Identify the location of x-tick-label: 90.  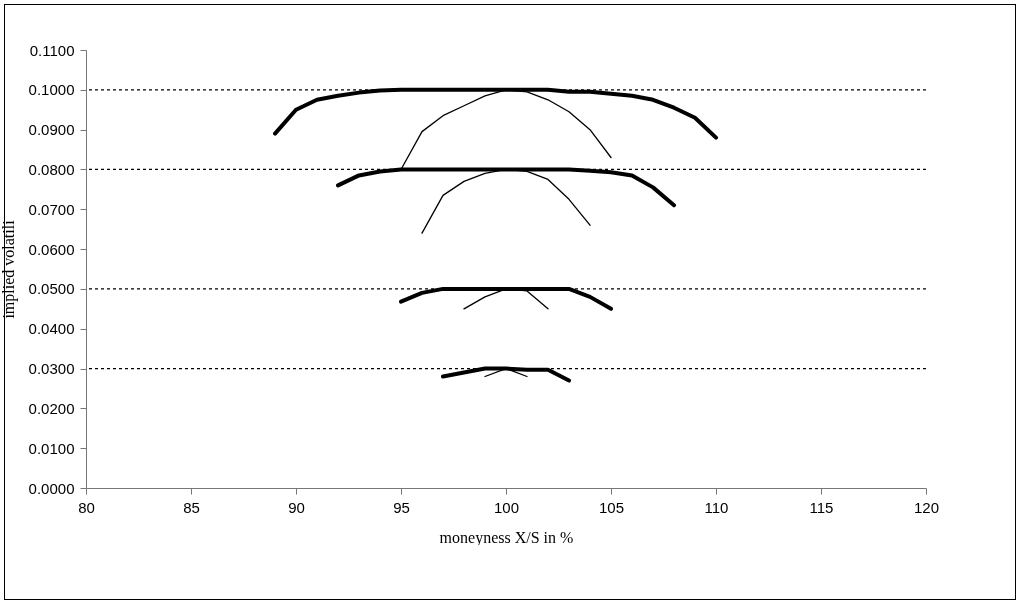
(296, 507).